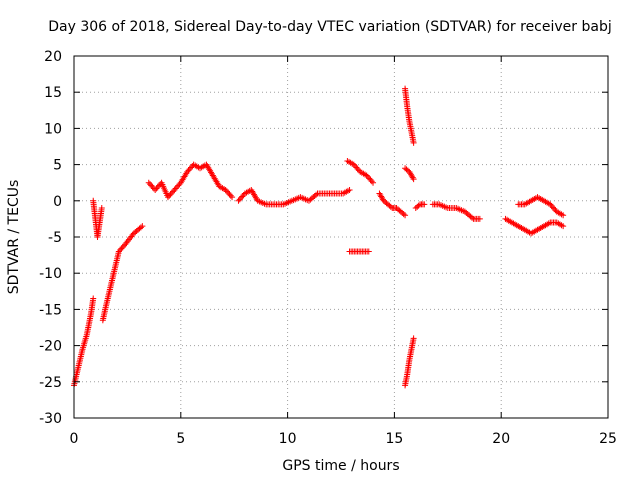  Describe the element at coordinates (50, 347) in the screenshot. I see `y-tick-label: -20` at that location.